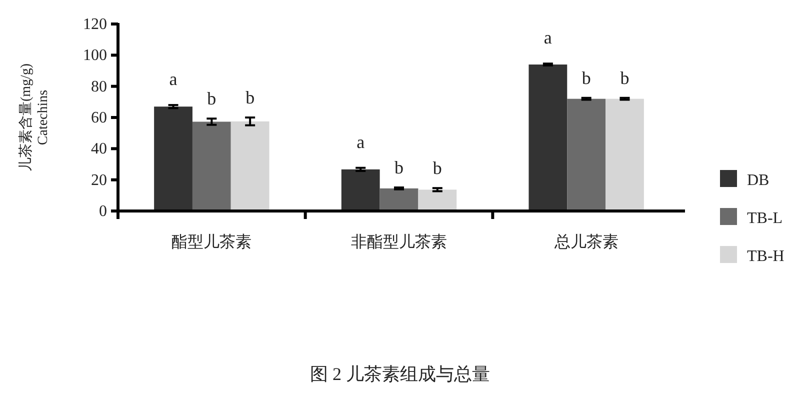 The width and height of the screenshot is (800, 393). What do you see at coordinates (399, 242) in the screenshot?
I see `x-tick-label: 非酯型儿茶素` at bounding box center [399, 242].